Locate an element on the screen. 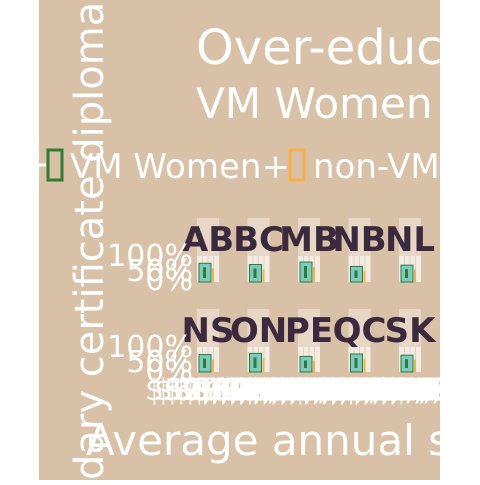 The width and height of the screenshot is (480, 485). bar-nb-non-vm is located at coordinates (365, 276).